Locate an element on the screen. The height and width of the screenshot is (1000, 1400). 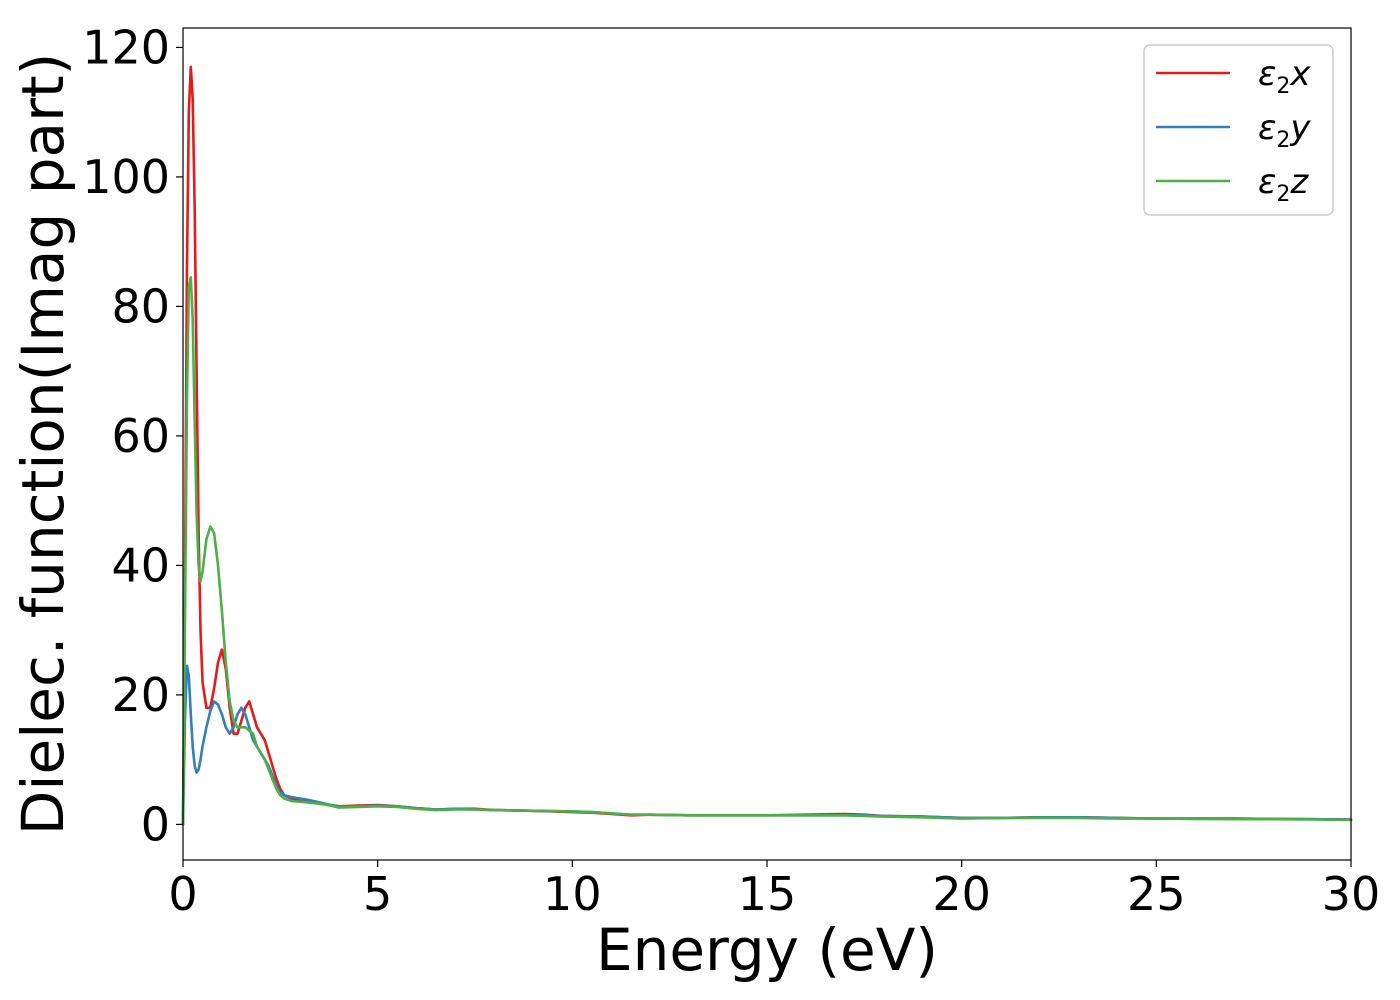
legend-label-z: ε2z is located at coordinates (1283, 184).